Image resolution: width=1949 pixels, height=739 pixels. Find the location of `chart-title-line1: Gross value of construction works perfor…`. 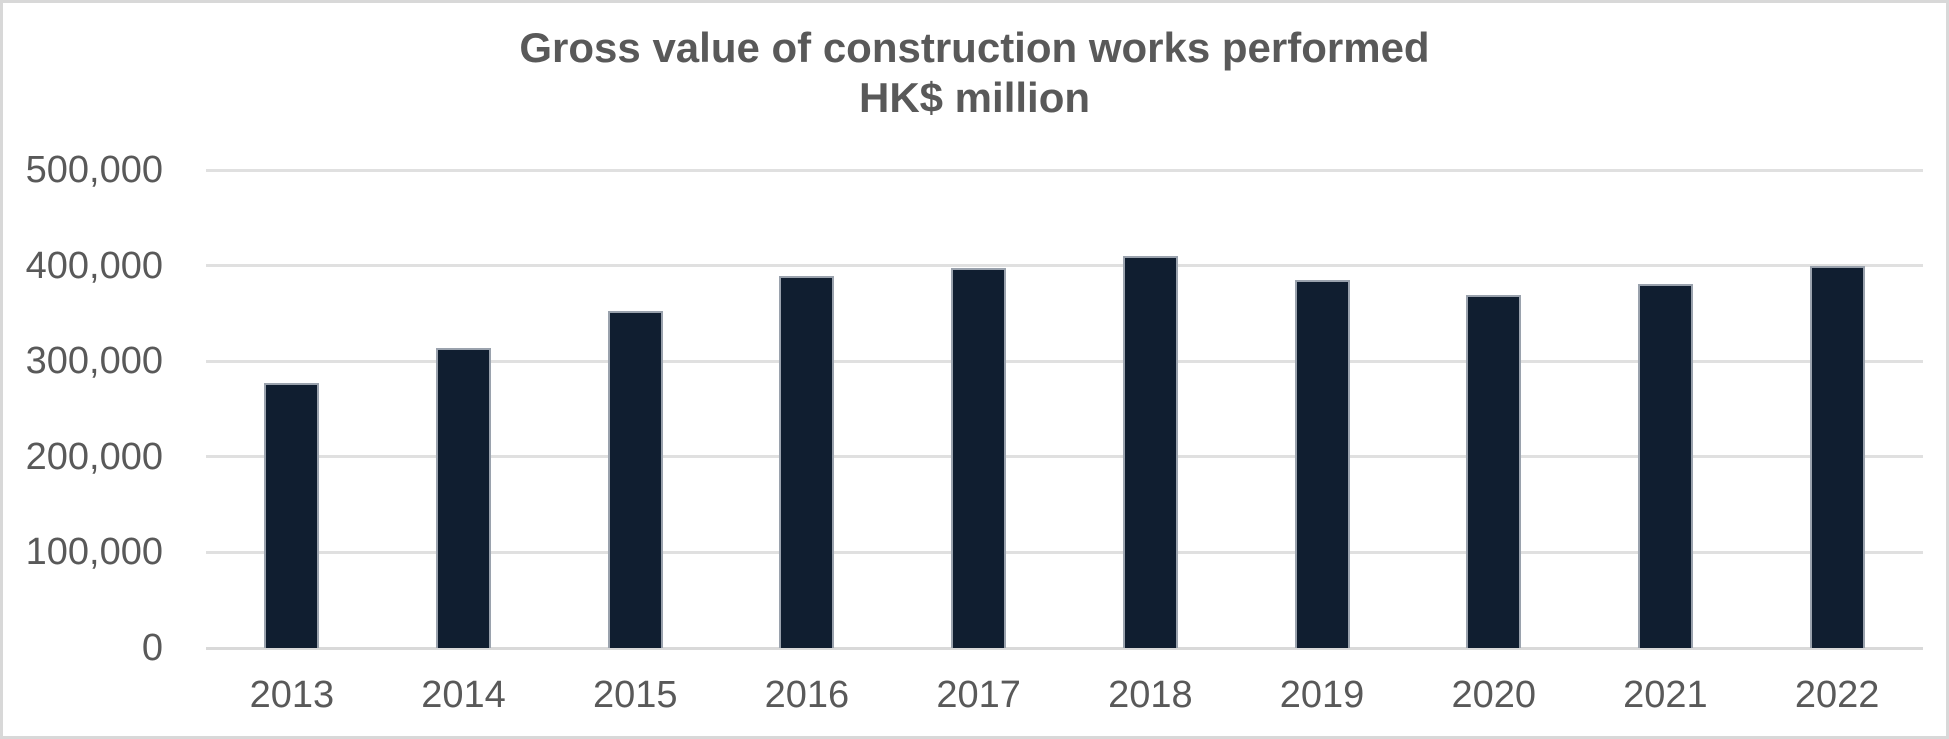

chart-title-line1: Gross value of construction works perfor… is located at coordinates (974, 47).